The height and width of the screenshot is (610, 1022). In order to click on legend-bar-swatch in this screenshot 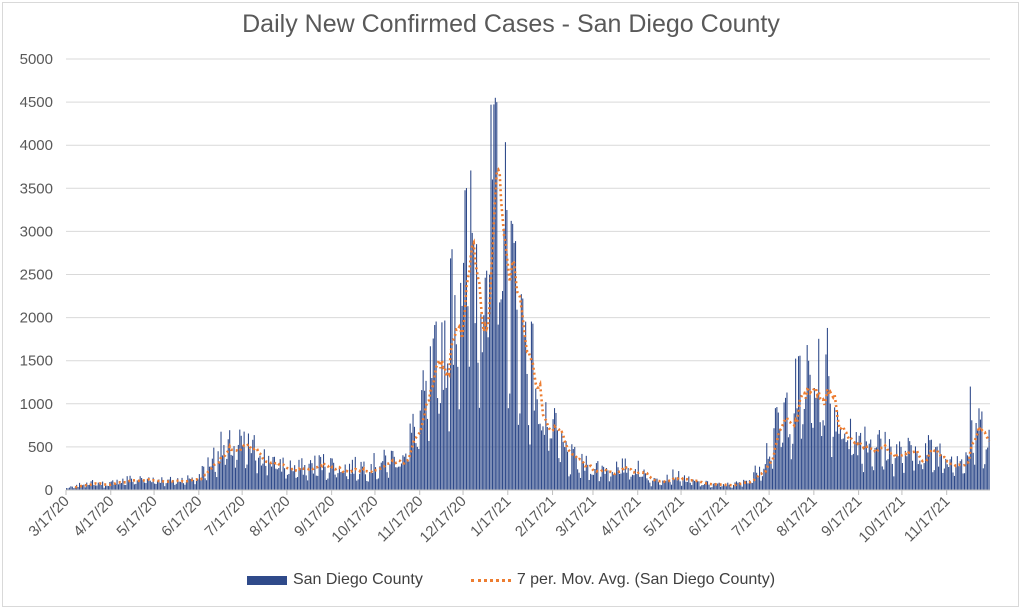, I will do `click(266, 580)`.